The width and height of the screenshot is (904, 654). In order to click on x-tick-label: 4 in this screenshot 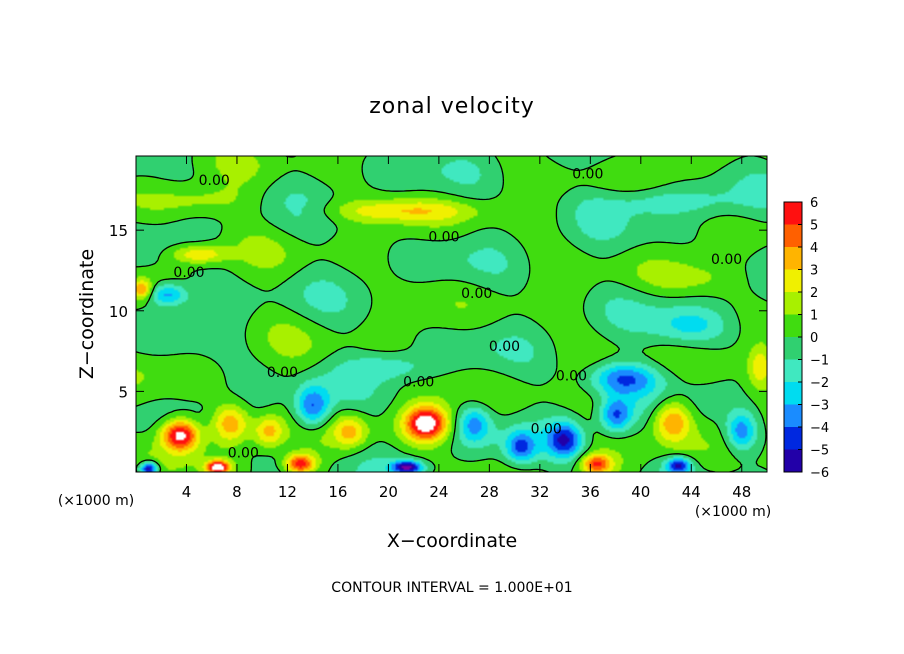, I will do `click(187, 492)`.